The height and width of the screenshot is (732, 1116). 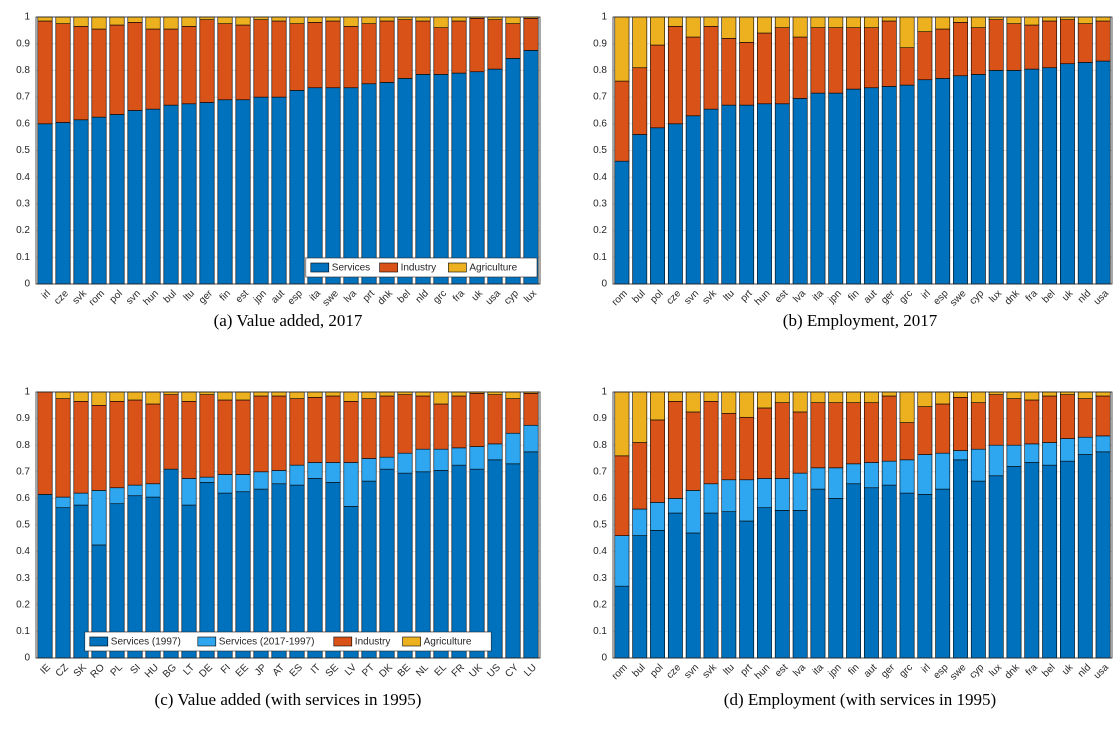 What do you see at coordinates (226, 669) in the screenshot?
I see `x-tick-label: FI` at bounding box center [226, 669].